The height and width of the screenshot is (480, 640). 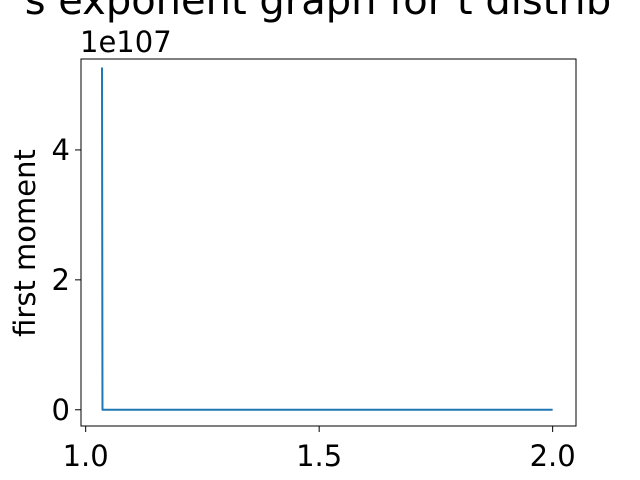 What do you see at coordinates (126, 42) in the screenshot?
I see `y-offset-label: 1e107` at bounding box center [126, 42].